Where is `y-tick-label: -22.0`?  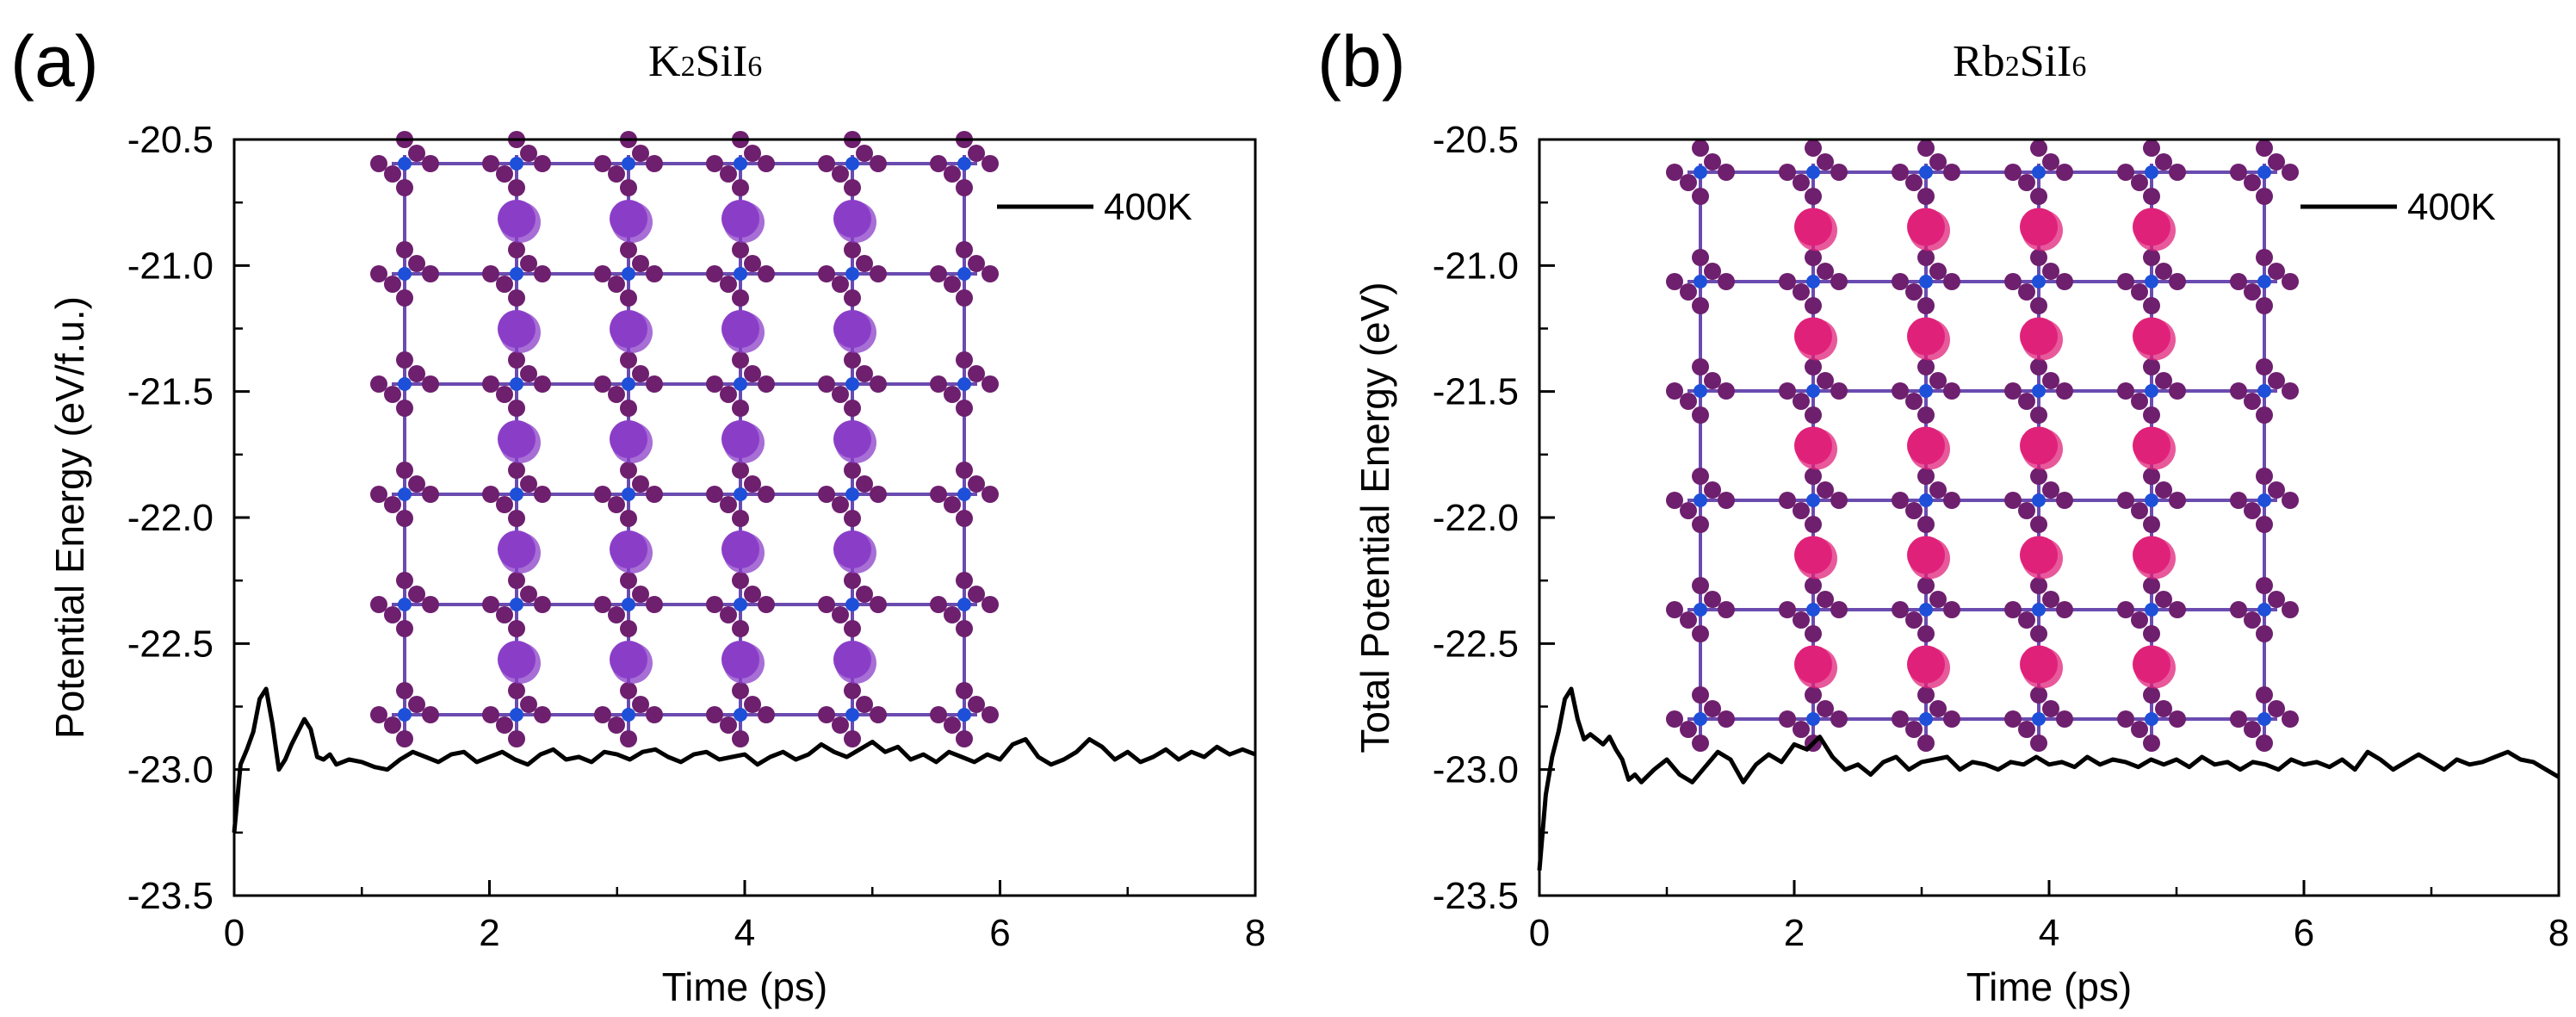
y-tick-label: -22.0 is located at coordinates (170, 518).